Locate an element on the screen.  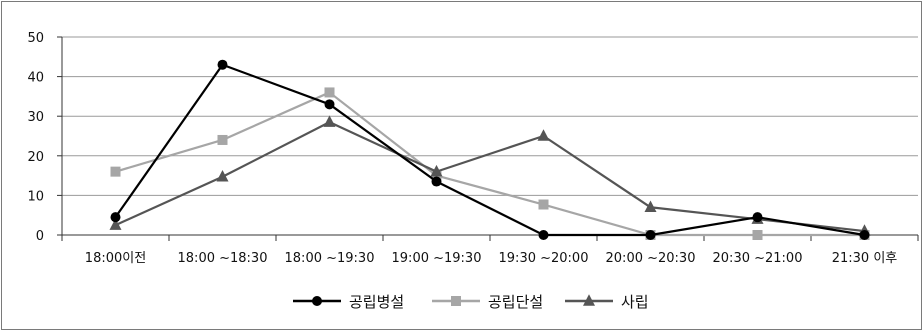
y-tick-label: 30 is located at coordinates (35, 117).